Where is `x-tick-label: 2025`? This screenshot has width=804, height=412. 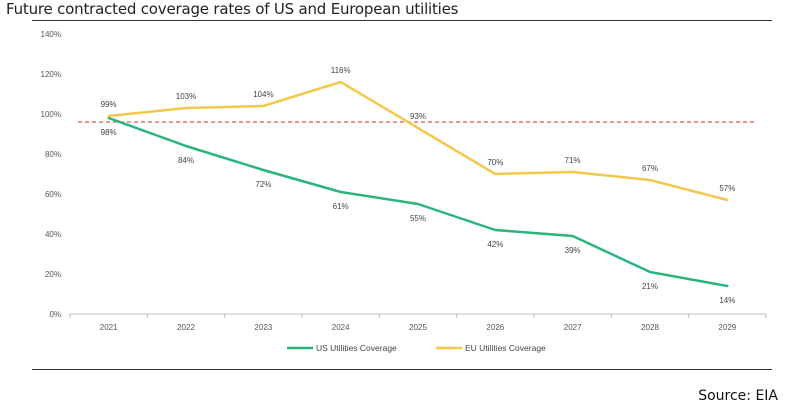
x-tick-label: 2025 is located at coordinates (418, 327).